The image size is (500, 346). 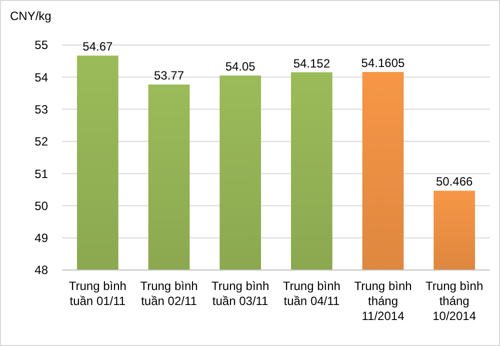 What do you see at coordinates (455, 181) in the screenshot?
I see `data-label: 50.466` at bounding box center [455, 181].